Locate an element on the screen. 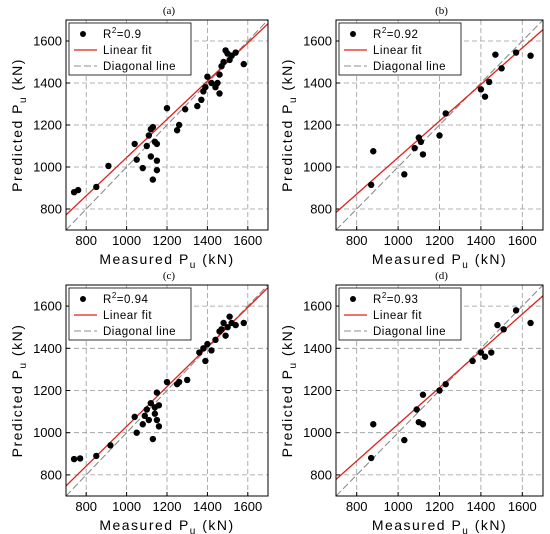  legend-r2-label: R2=0.92 is located at coordinates (395, 33).